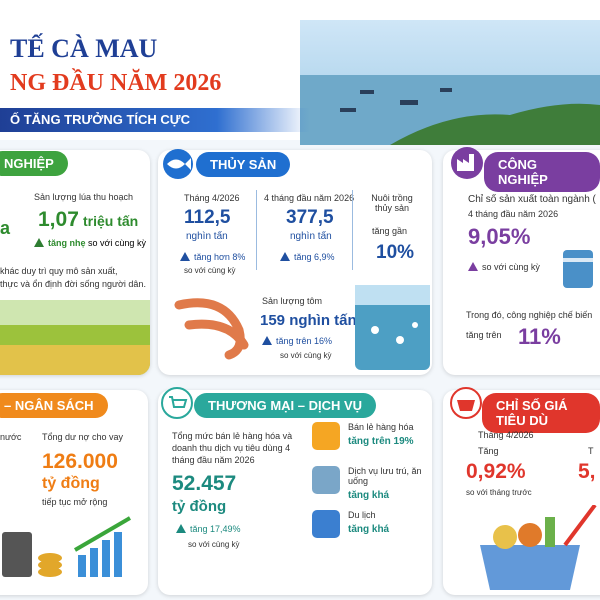  What do you see at coordinates (529, 315) in the screenshot?
I see `processing-label: Trong đó, công nghiệp chế biến` at bounding box center [529, 315].